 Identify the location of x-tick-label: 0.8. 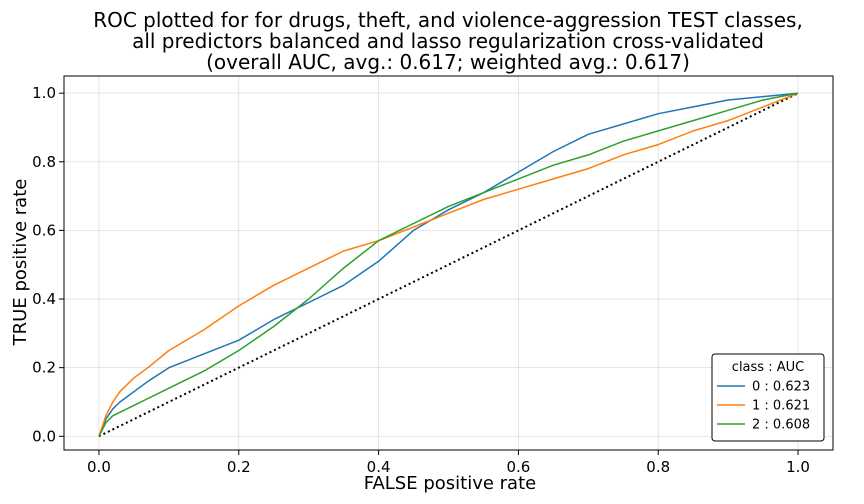
(658, 467).